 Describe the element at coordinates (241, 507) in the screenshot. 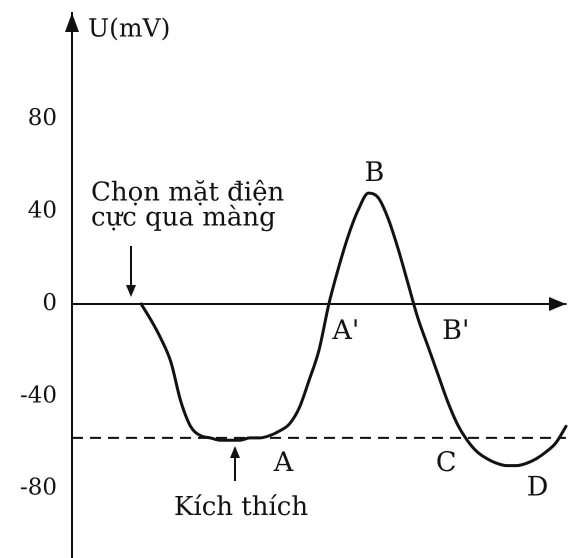

I see `annotation: Kích thích` at that location.